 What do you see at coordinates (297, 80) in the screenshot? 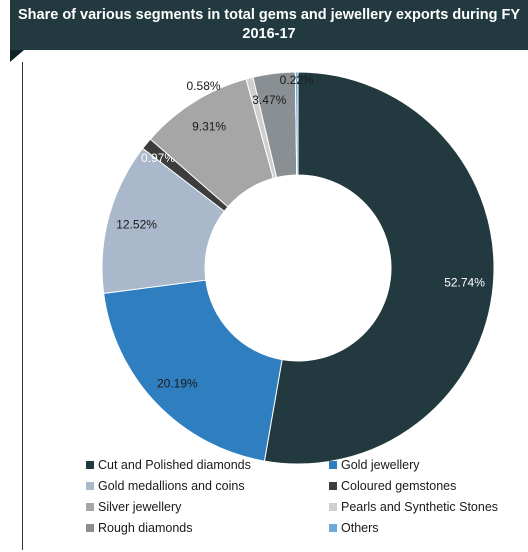
I see `data-label-others: 0.22%` at bounding box center [297, 80].